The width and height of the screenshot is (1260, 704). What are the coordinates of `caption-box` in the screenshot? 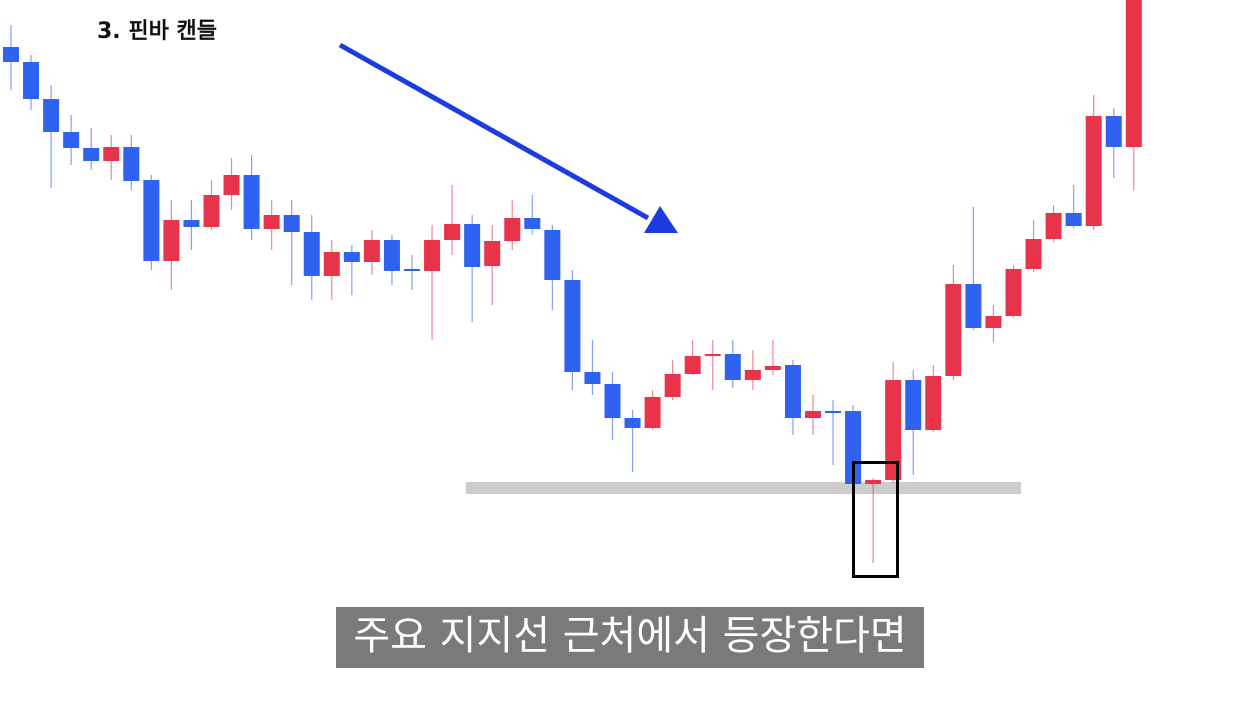 It's located at (630, 637).